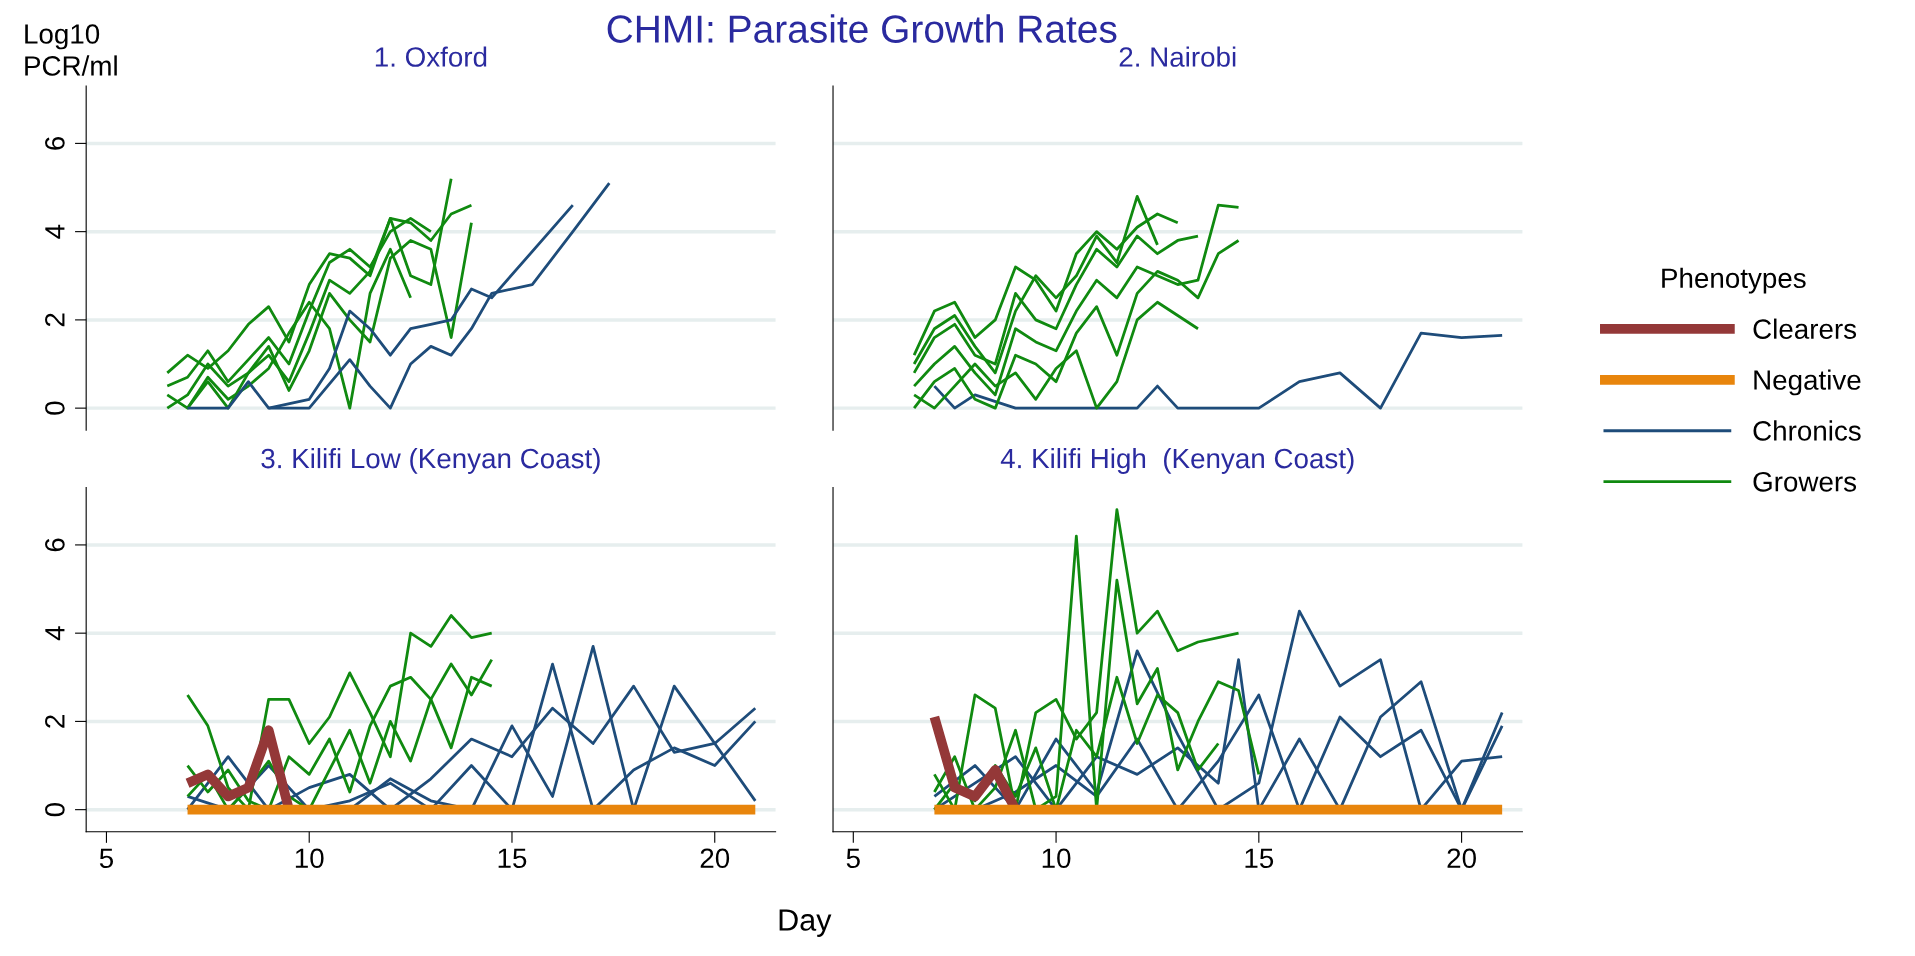  I want to click on chart-title: 2. Nairobi, so click(1177, 56).